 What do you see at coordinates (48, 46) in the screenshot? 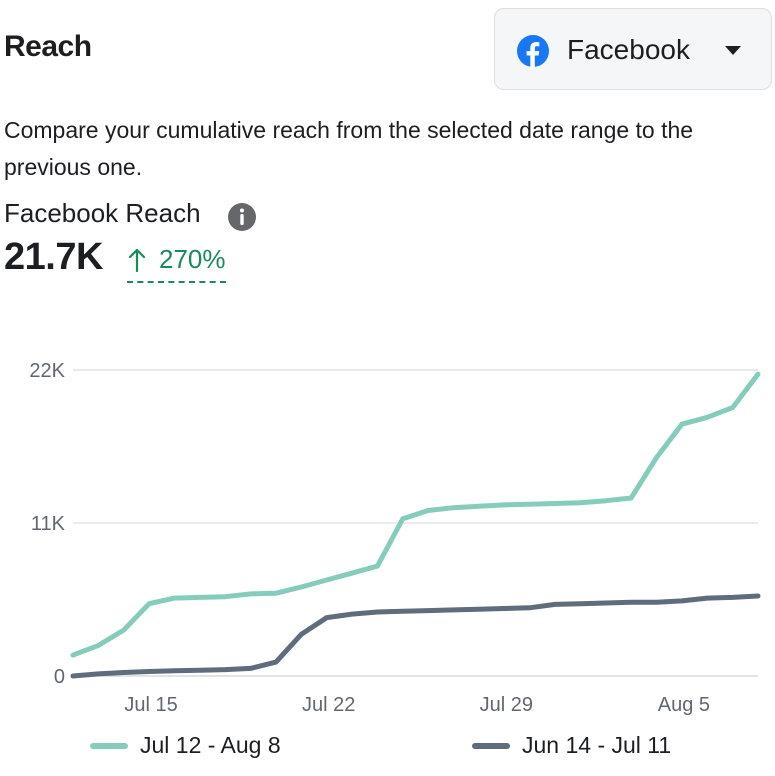
I see `page-title: Reach` at bounding box center [48, 46].